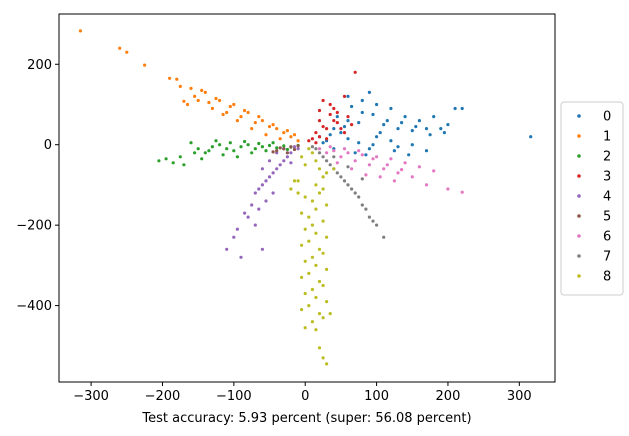 The width and height of the screenshot is (629, 436). What do you see at coordinates (607, 177) in the screenshot?
I see `legend-label-3: 3` at bounding box center [607, 177].